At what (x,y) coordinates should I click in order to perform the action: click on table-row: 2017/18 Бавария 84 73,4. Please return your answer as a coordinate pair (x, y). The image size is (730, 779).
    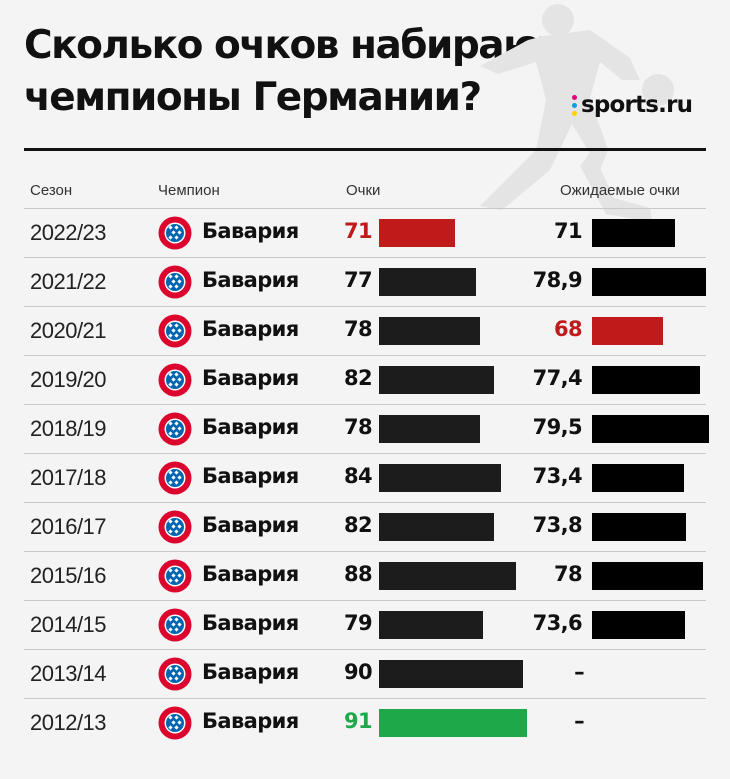
    Looking at the image, I should click on (365, 478).